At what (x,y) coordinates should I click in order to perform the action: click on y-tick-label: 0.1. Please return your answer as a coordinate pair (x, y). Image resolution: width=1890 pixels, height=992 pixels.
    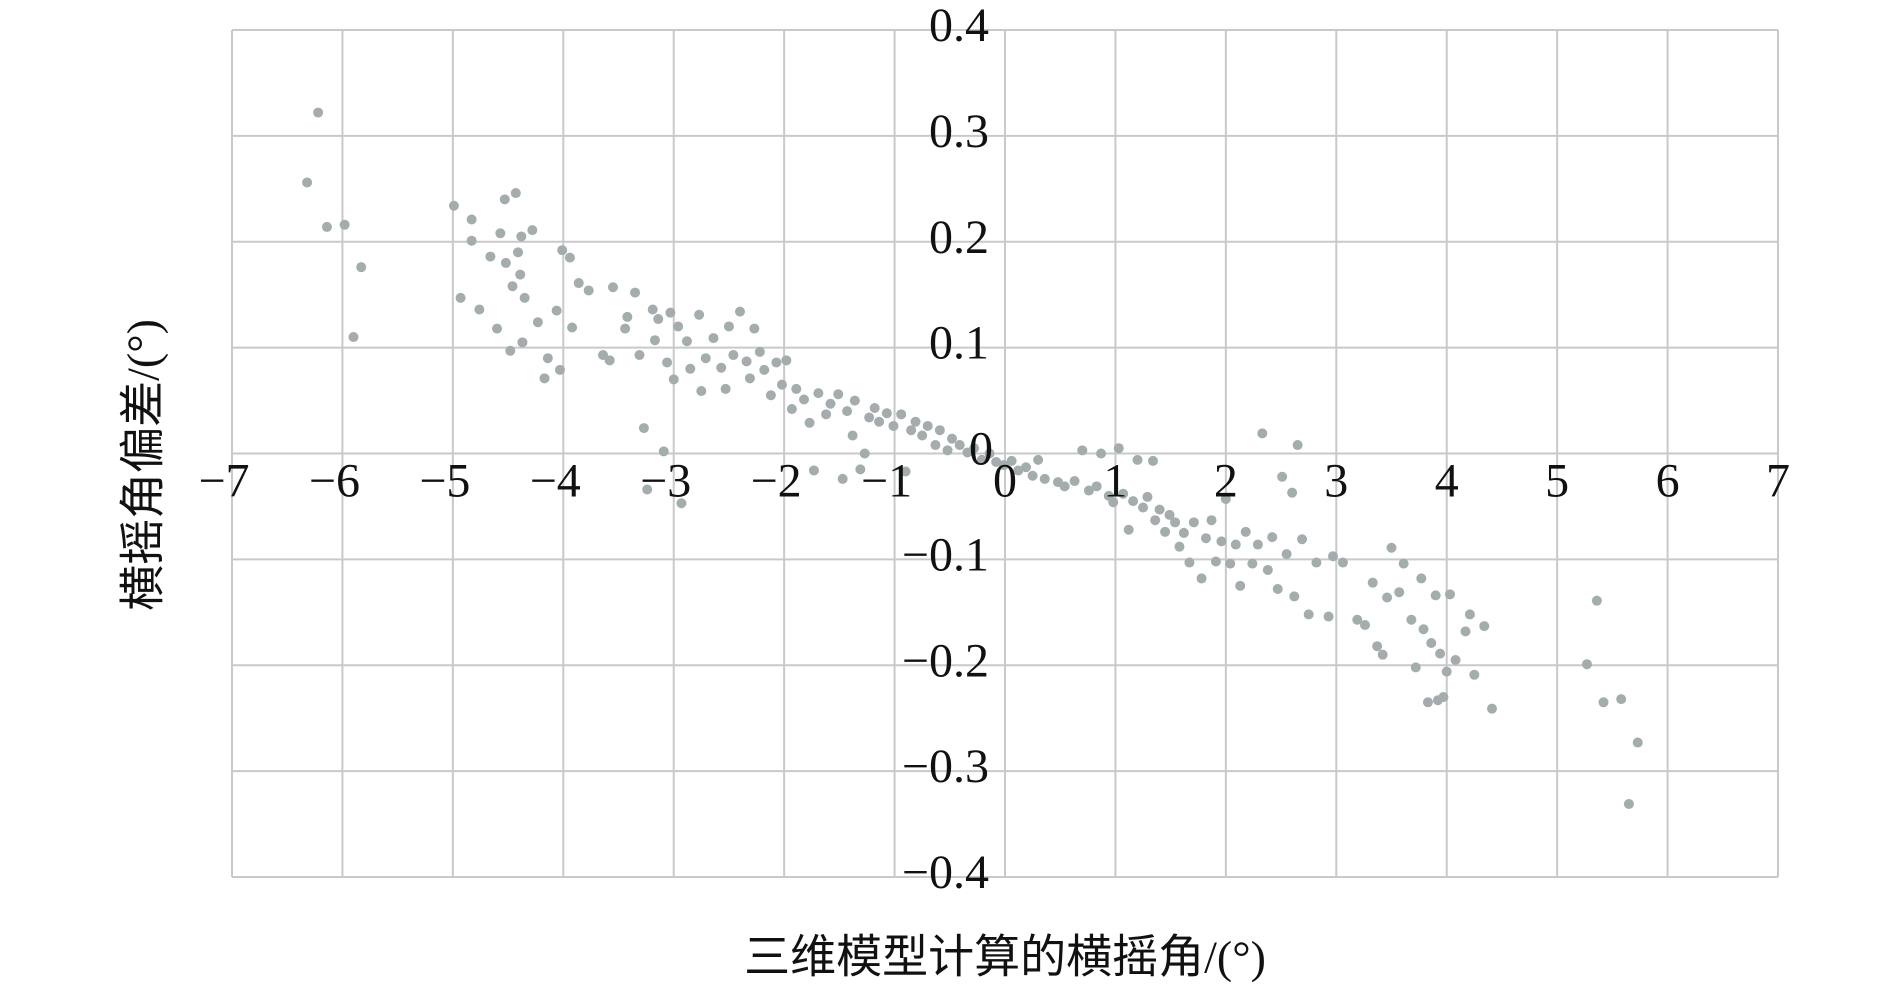
    Looking at the image, I should click on (959, 343).